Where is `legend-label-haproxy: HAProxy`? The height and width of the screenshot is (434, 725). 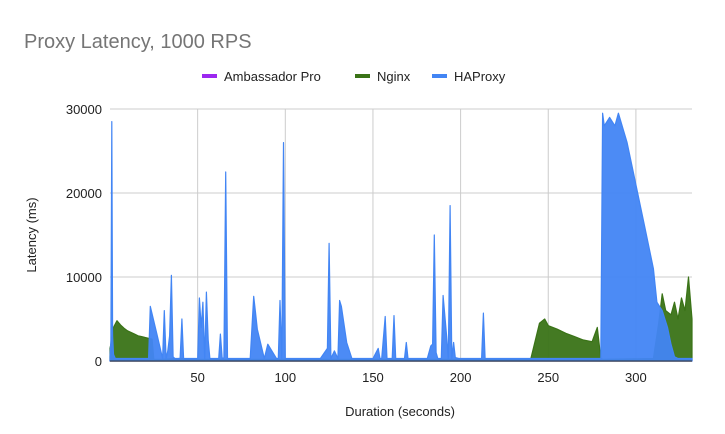 legend-label-haproxy: HAProxy is located at coordinates (480, 76).